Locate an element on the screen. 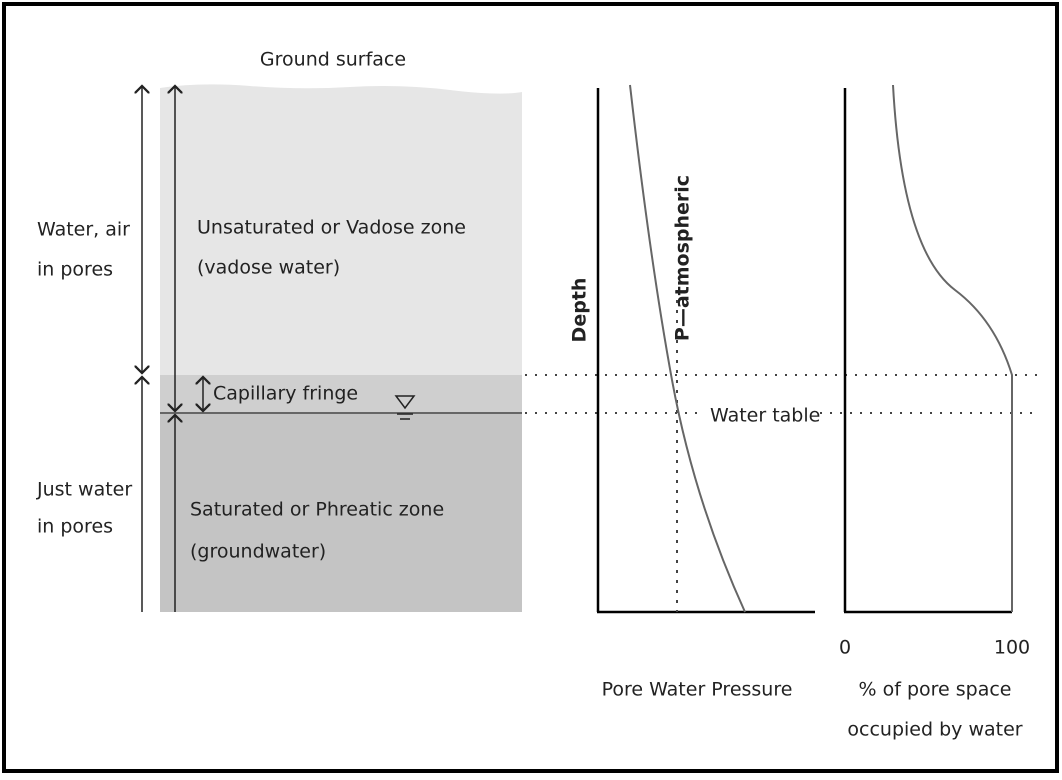  pressure-curve is located at coordinates (687, 348).